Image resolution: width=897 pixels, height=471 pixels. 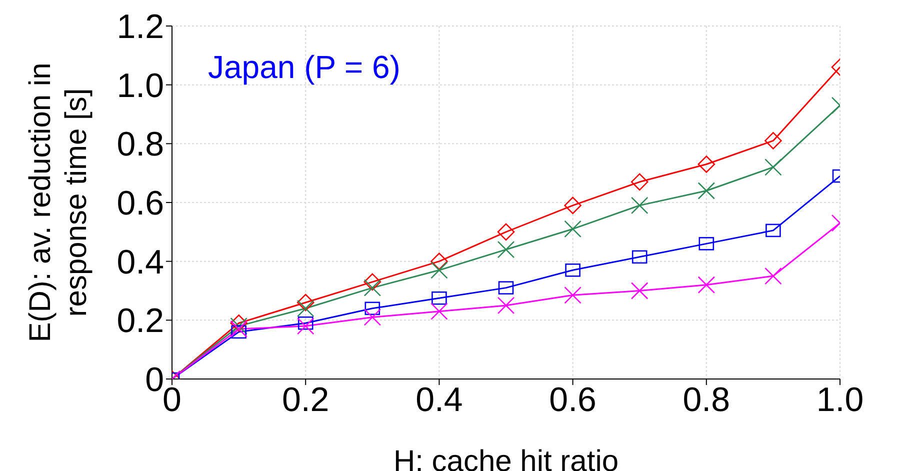 What do you see at coordinates (304, 67) in the screenshot?
I see `annotation: Japan (P = 6)` at bounding box center [304, 67].